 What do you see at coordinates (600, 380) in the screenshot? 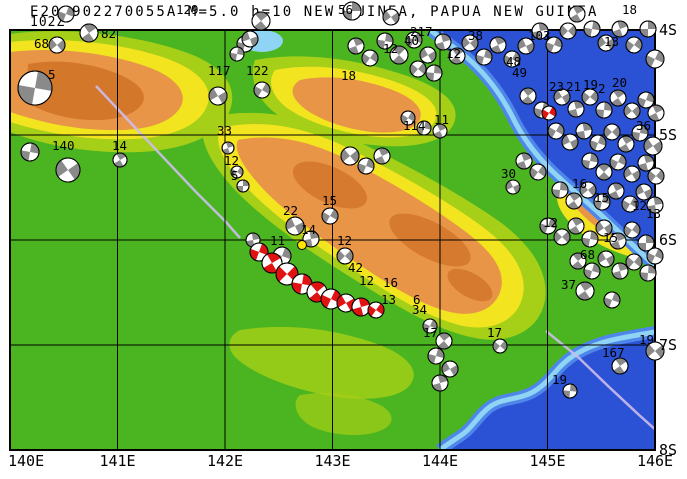
I see `boundary-line-southeast` at bounding box center [600, 380].